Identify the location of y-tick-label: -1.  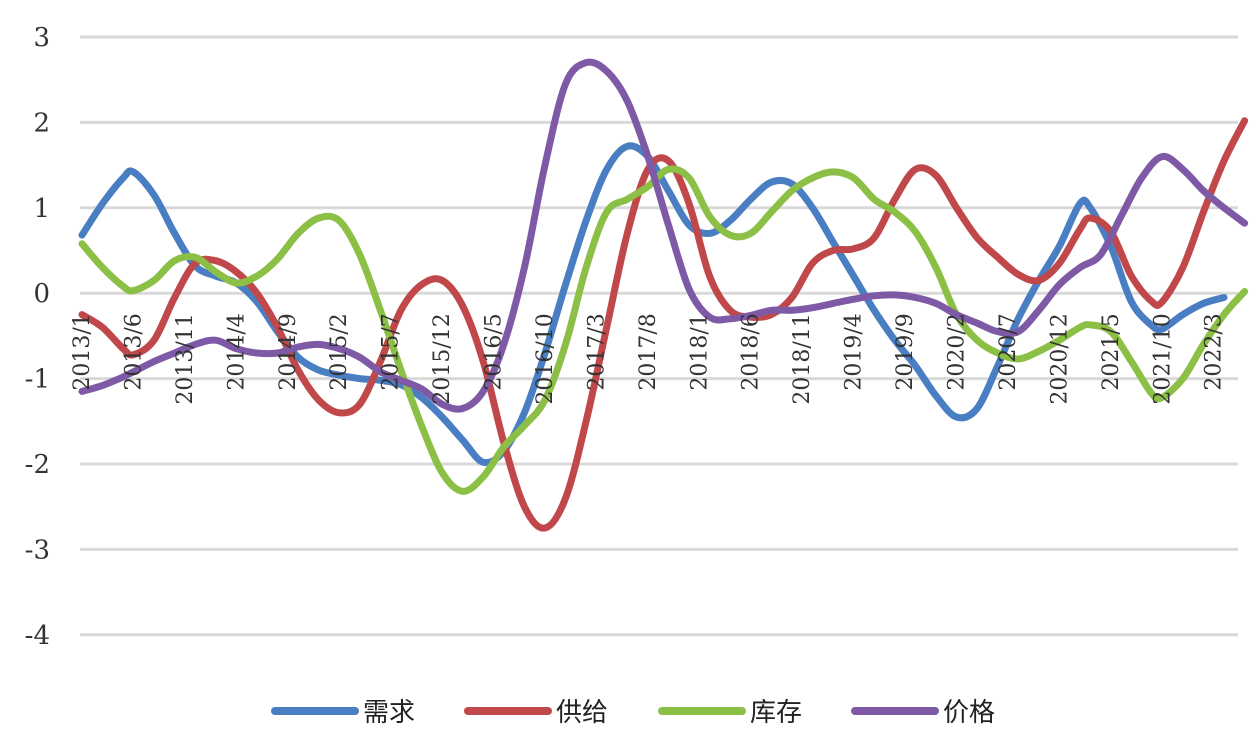
(37, 380).